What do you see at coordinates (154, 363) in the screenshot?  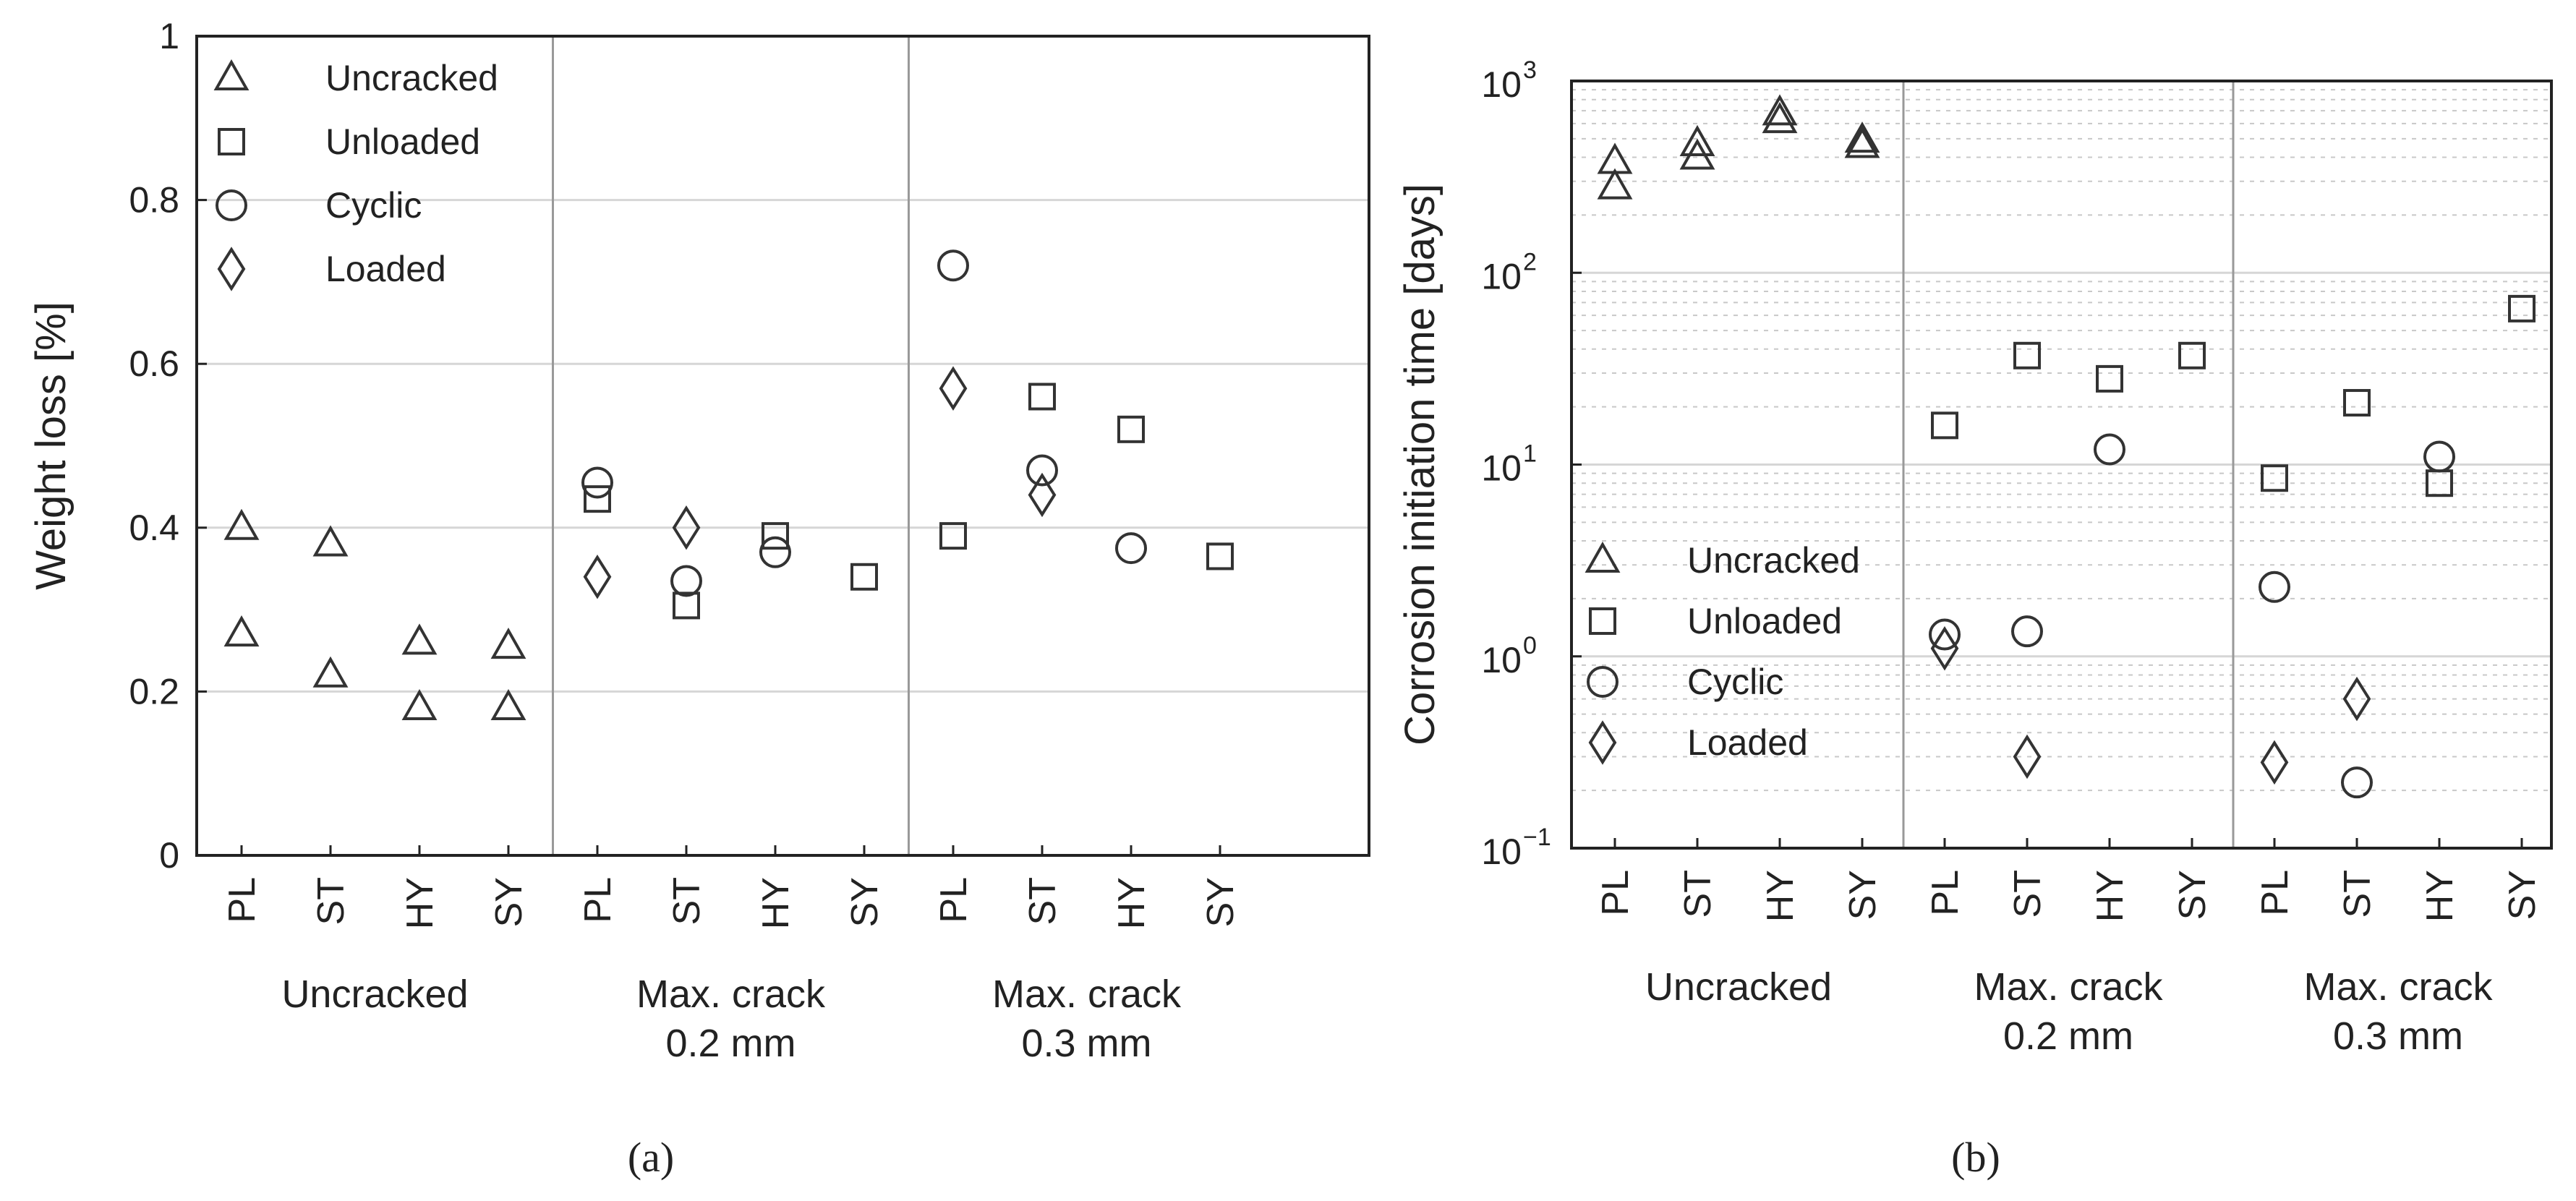 I see `y-tick-label: 0.6` at bounding box center [154, 363].